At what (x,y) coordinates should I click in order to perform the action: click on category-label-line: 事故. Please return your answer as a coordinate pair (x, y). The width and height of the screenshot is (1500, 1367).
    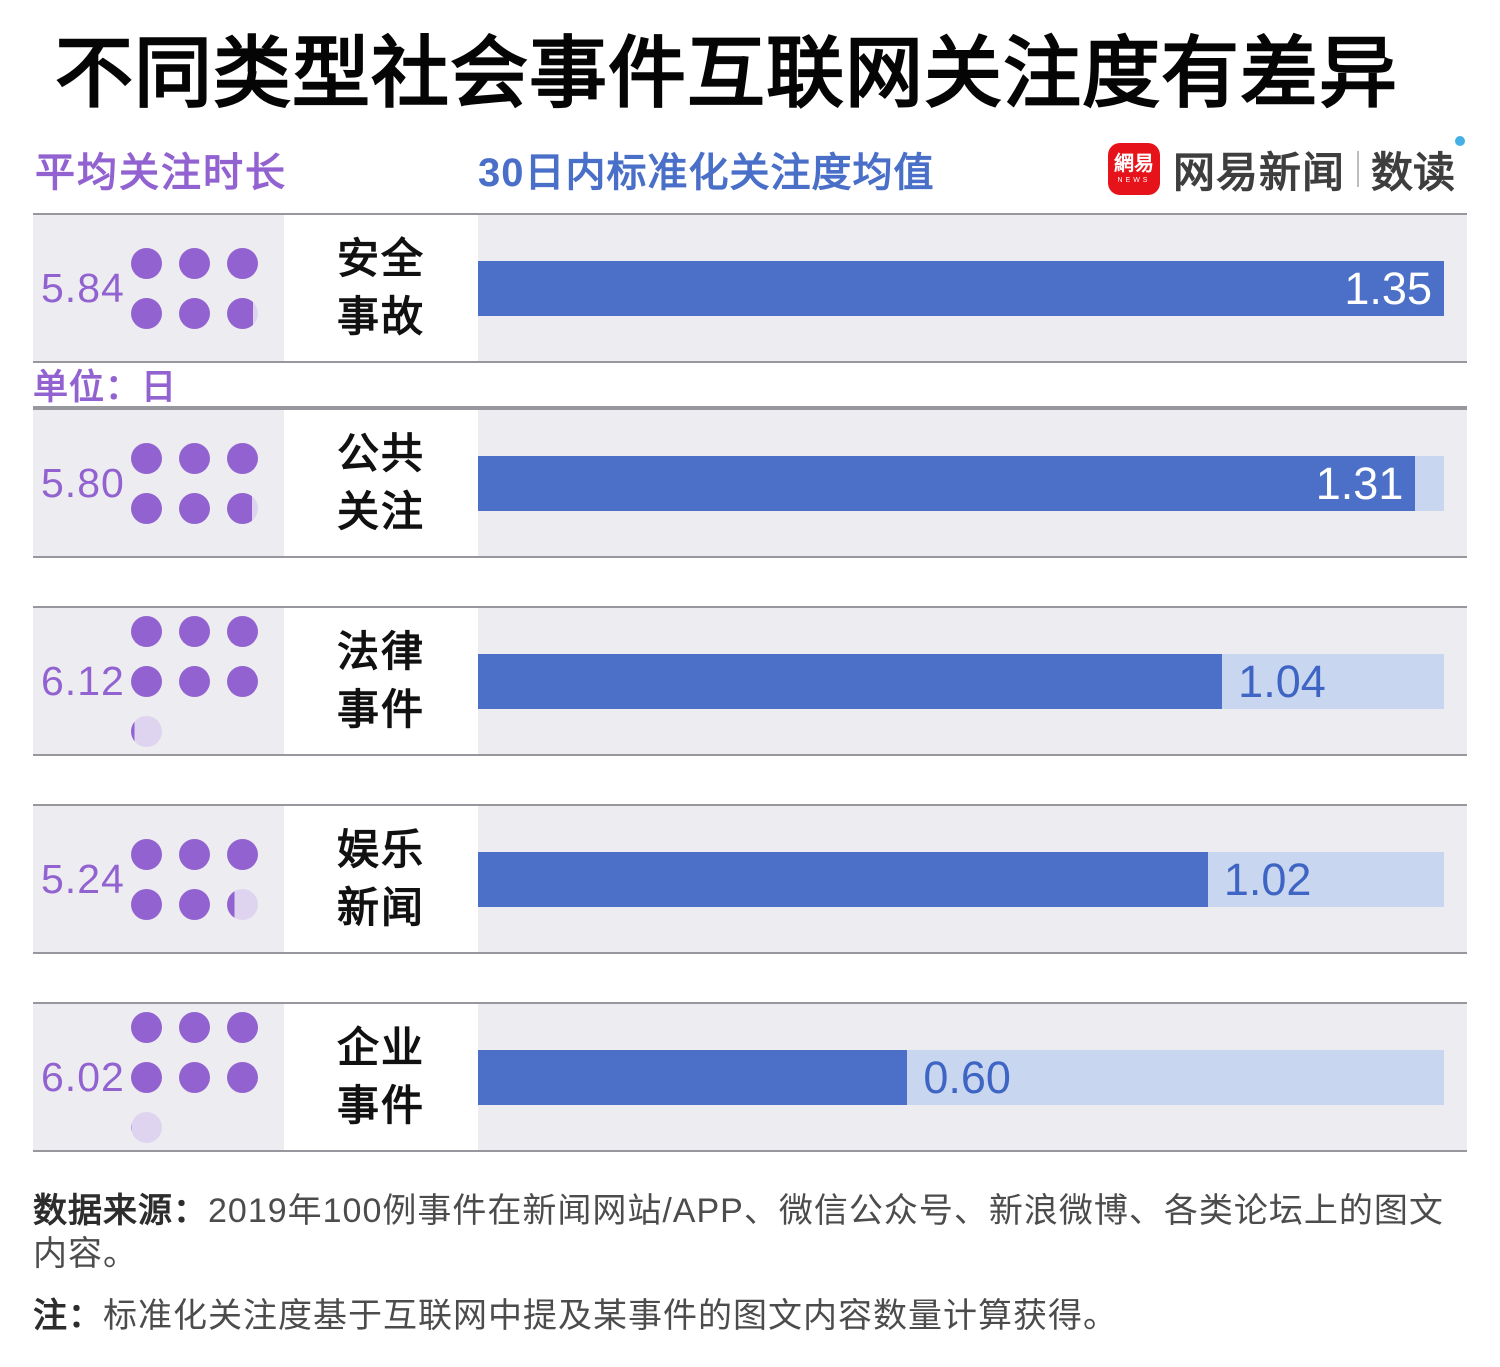
    Looking at the image, I should click on (380, 317).